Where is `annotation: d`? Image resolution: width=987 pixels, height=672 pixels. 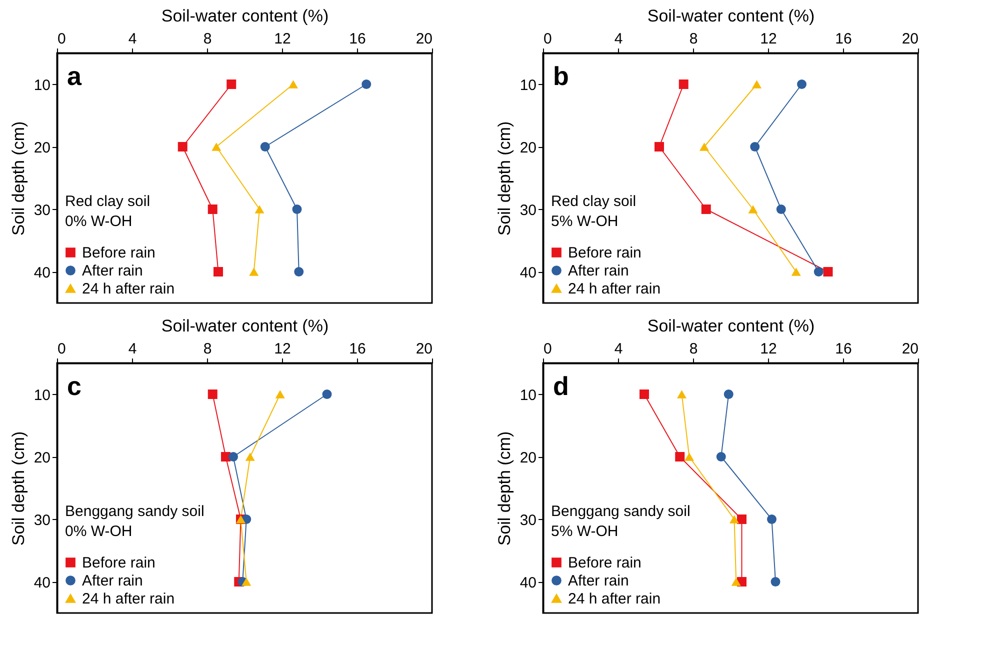 annotation: d is located at coordinates (561, 386).